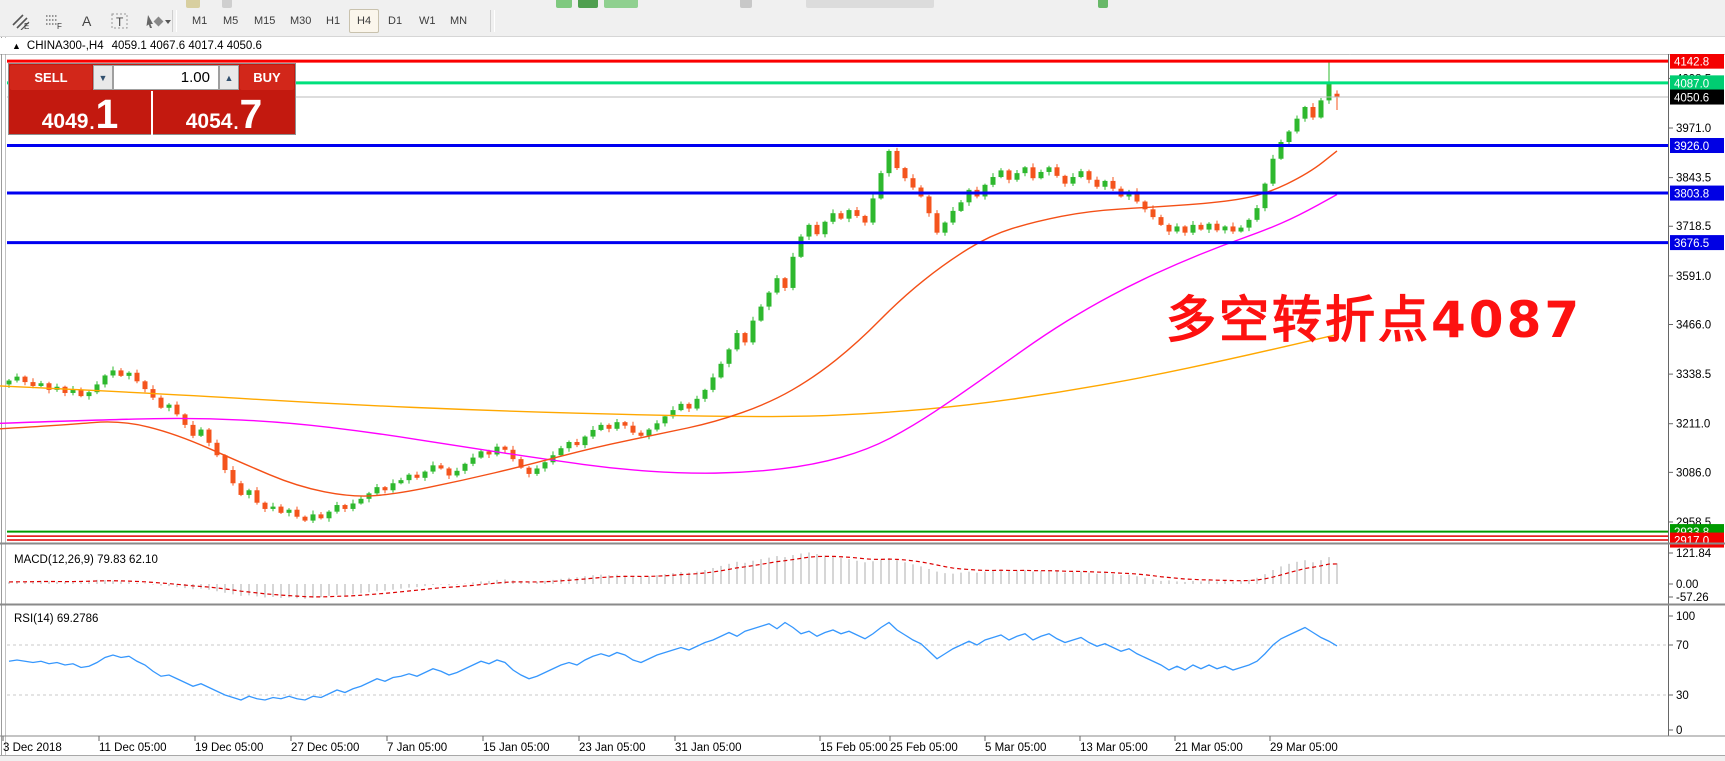 This screenshot has height=761, width=1725. What do you see at coordinates (612, 748) in the screenshot?
I see `time-tick-label: 23 Jan 05:00` at bounding box center [612, 748].